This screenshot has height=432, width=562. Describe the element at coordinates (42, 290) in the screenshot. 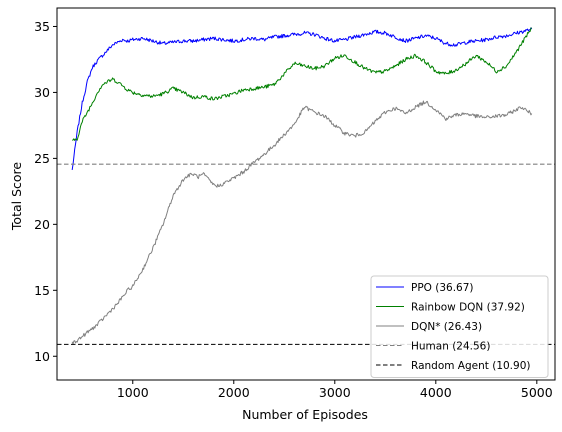

I see `y-tick-label: 15` at that location.